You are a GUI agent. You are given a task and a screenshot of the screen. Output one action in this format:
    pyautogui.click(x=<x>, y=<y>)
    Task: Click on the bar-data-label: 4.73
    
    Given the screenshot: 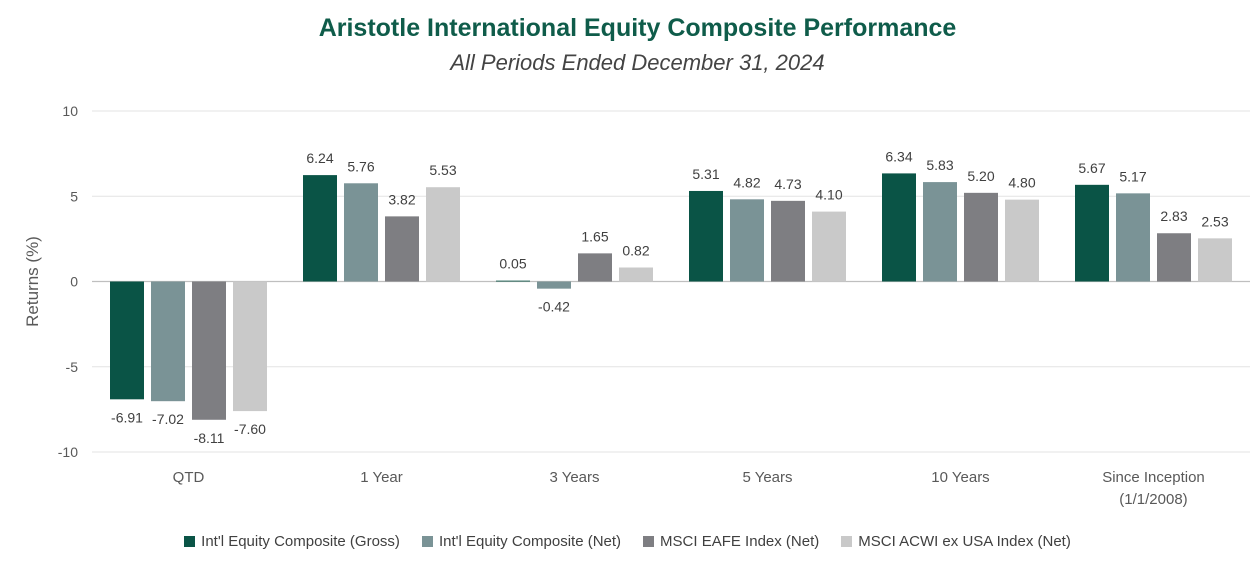 What is the action you would take?
    pyautogui.click(x=787, y=184)
    